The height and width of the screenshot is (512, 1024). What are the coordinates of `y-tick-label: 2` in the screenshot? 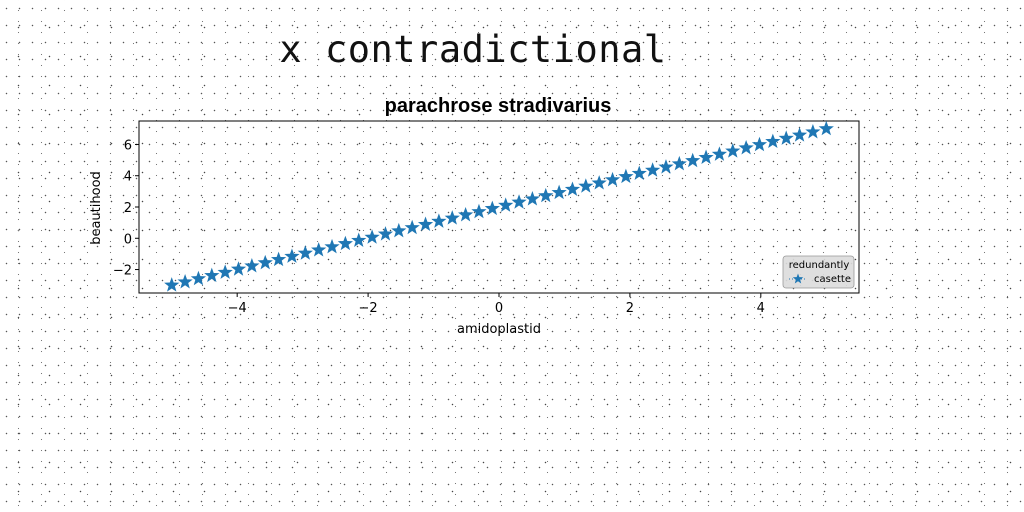 It's located at (128, 208).